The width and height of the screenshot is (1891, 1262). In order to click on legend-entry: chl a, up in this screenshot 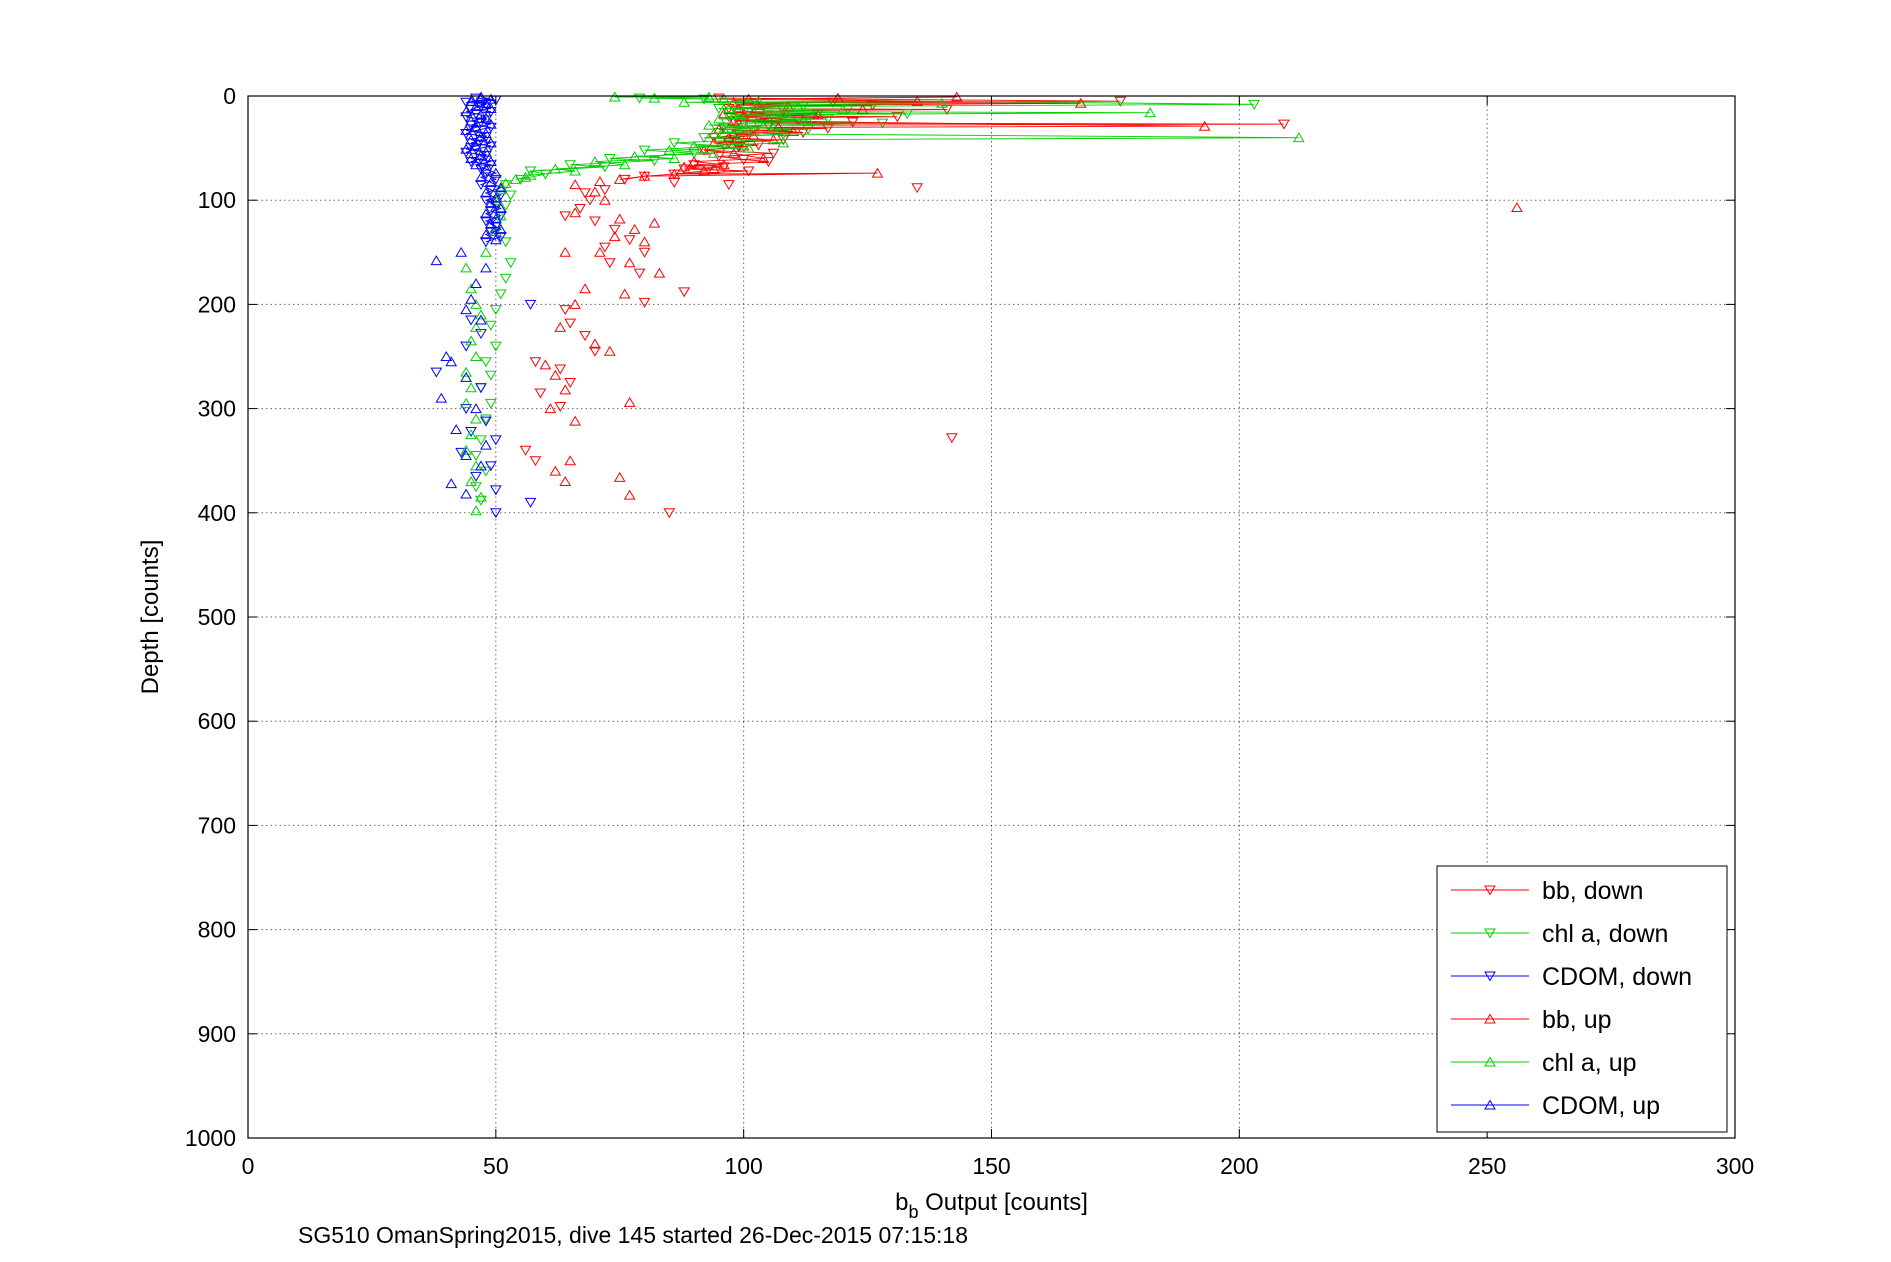, I will do `click(1544, 1063)`.